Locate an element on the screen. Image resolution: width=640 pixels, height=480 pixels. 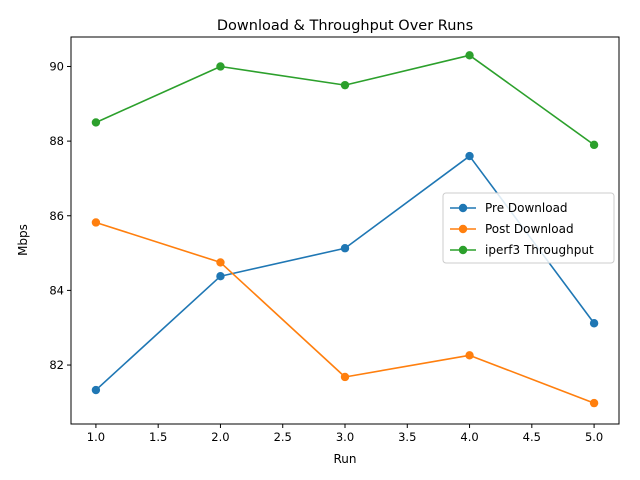
legend-entry-label: iperf3 Throughput is located at coordinates (539, 250).